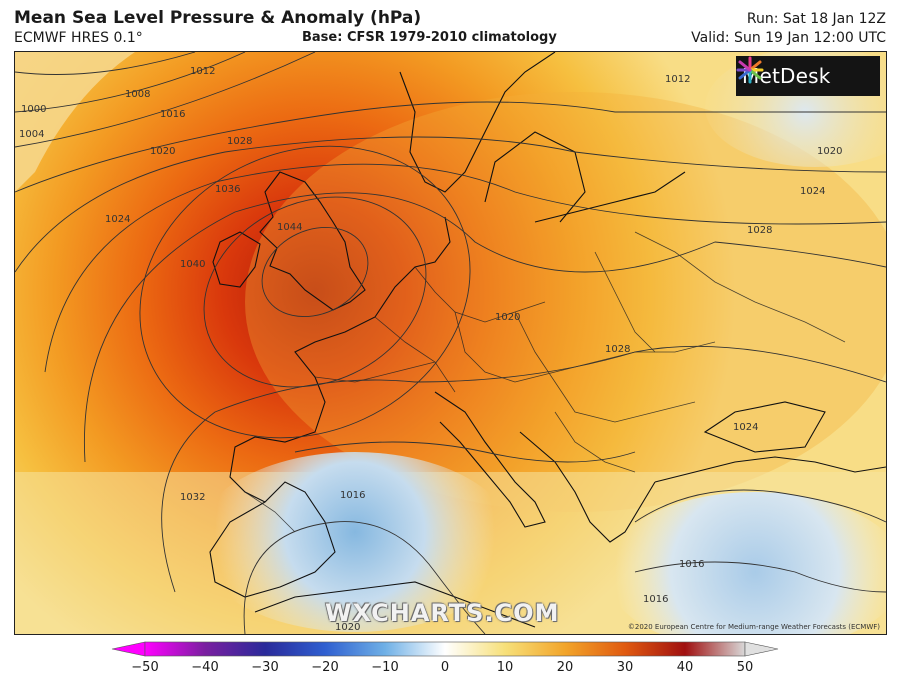 The width and height of the screenshot is (900, 689). I want to click on colorbar-max-arrow, so click(761, 649).